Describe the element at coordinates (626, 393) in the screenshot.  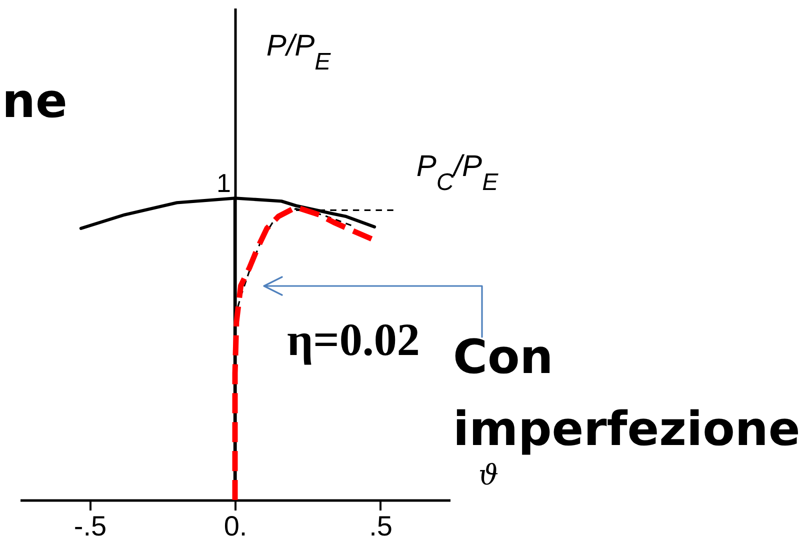
I see `text: Con imperfezione` at that location.